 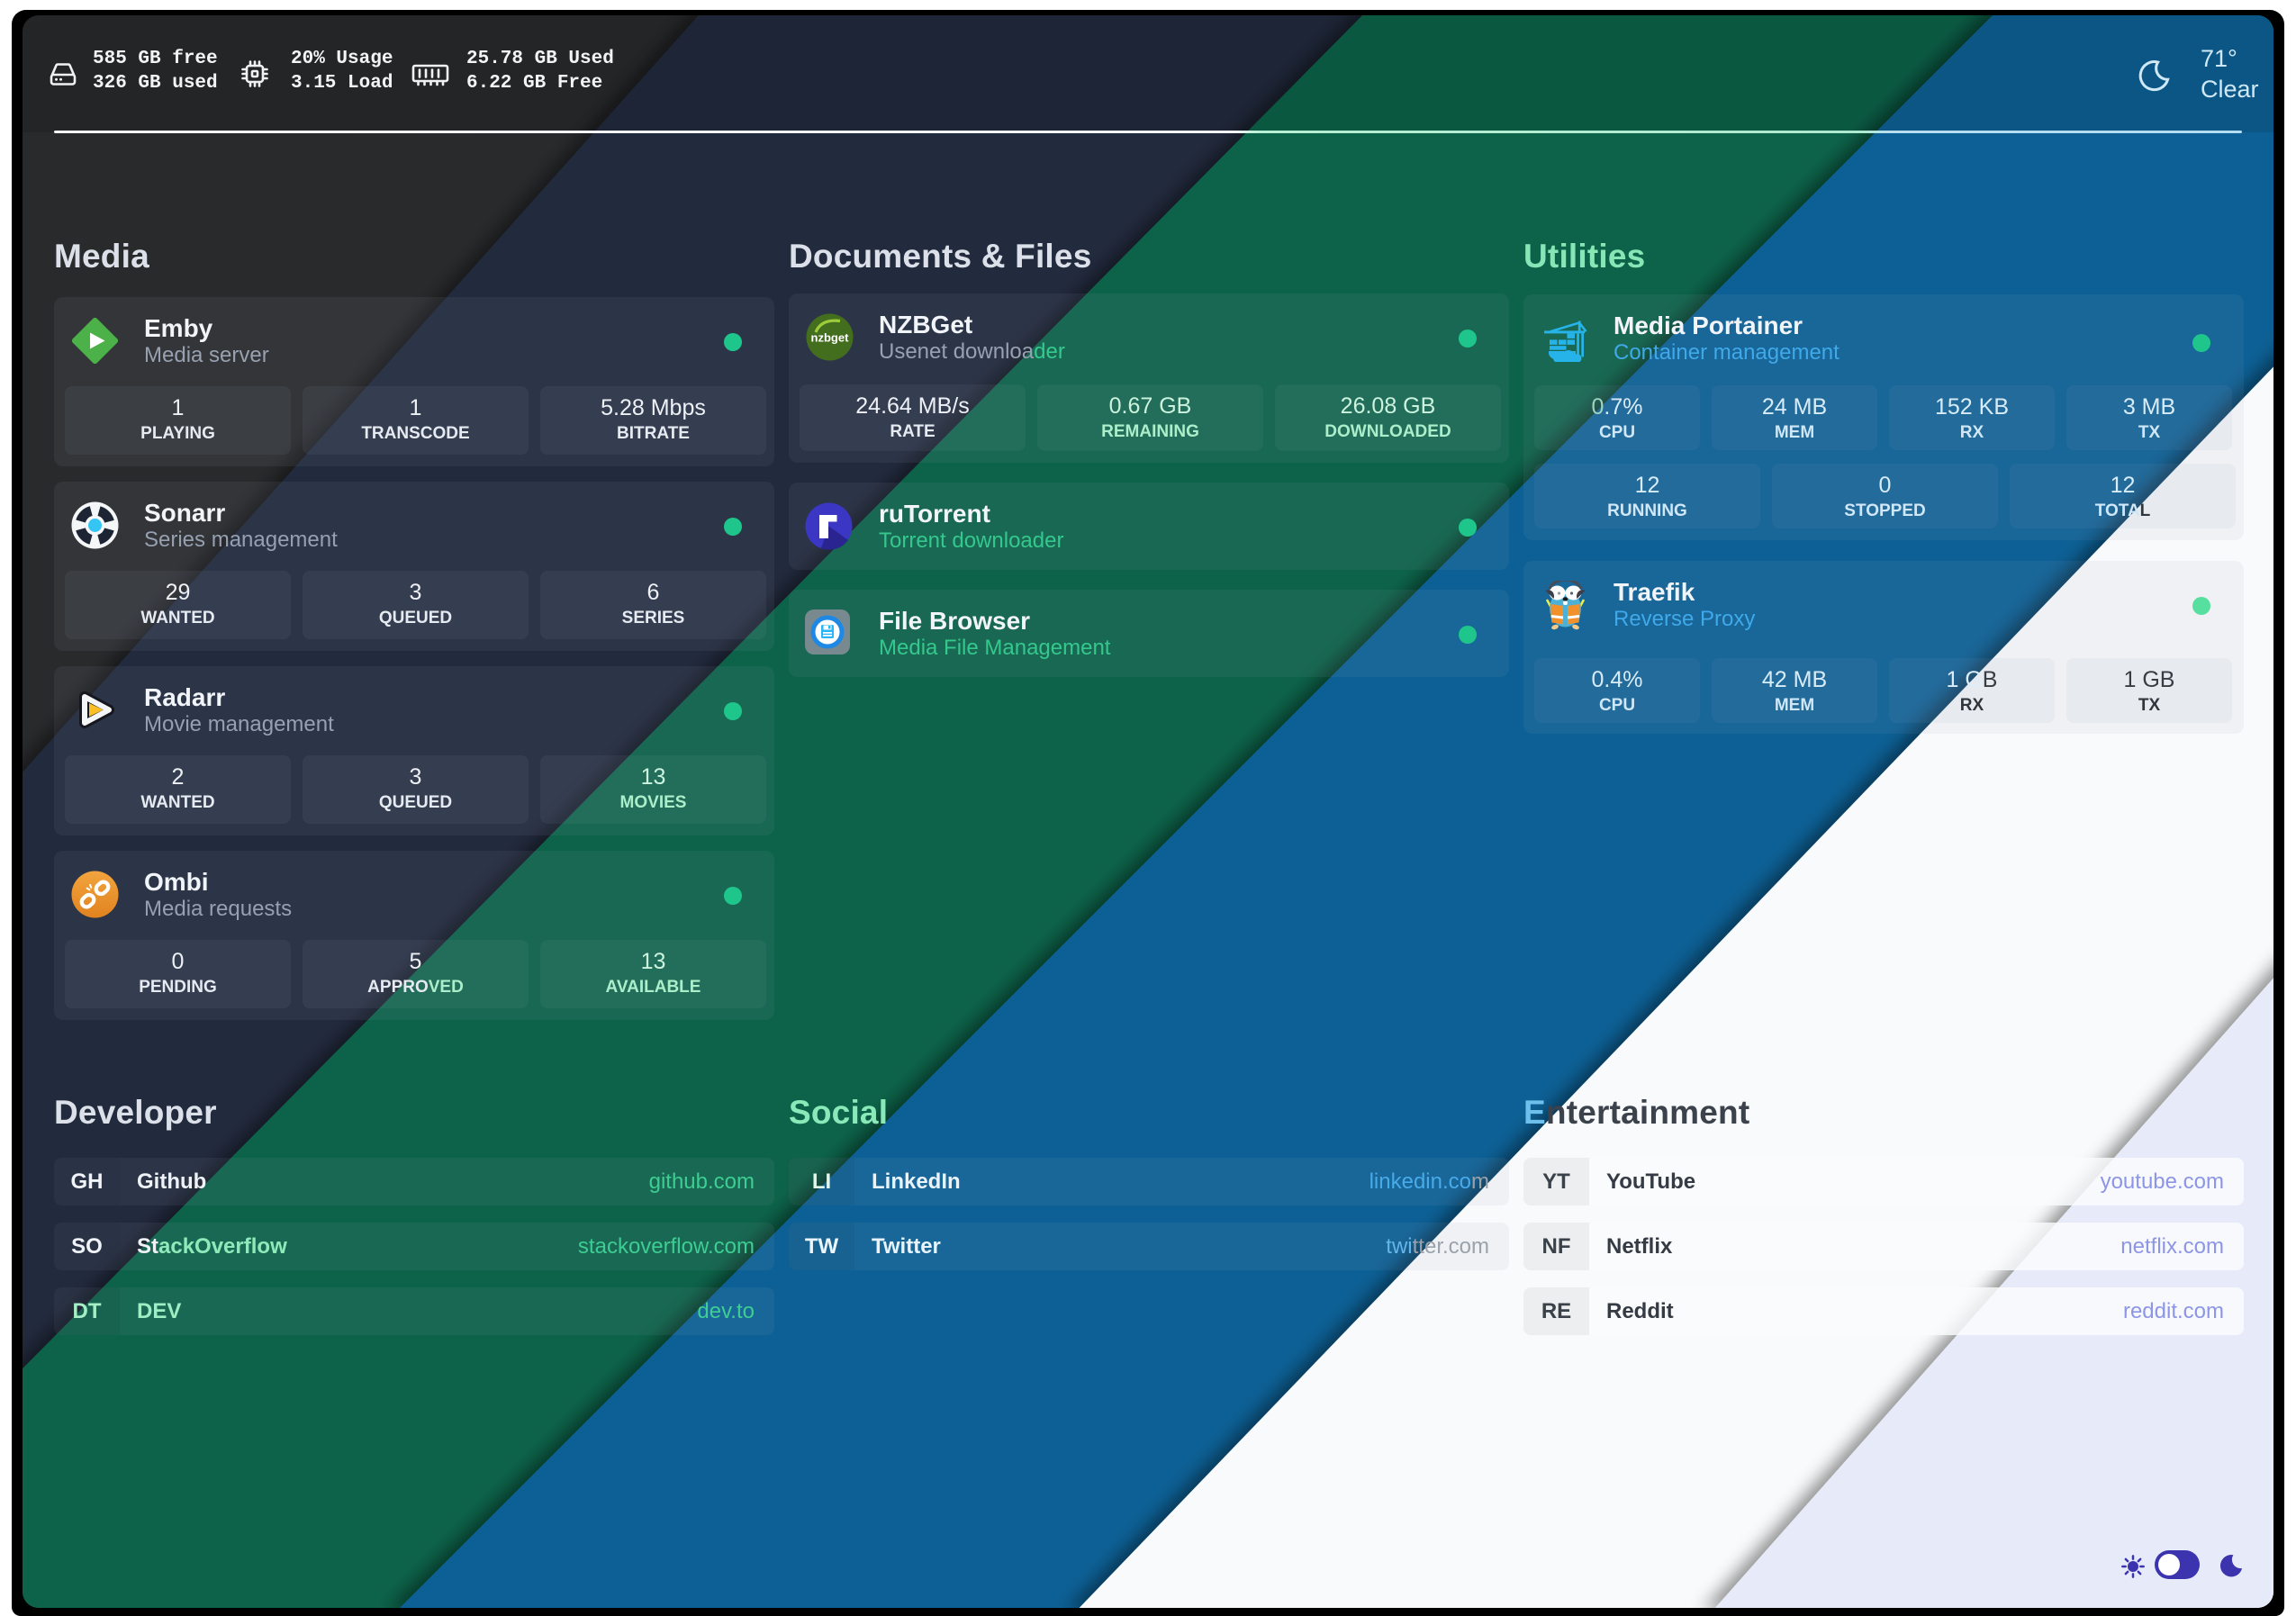 What do you see at coordinates (830, 338) in the screenshot?
I see `svg-text: nzbget` at bounding box center [830, 338].